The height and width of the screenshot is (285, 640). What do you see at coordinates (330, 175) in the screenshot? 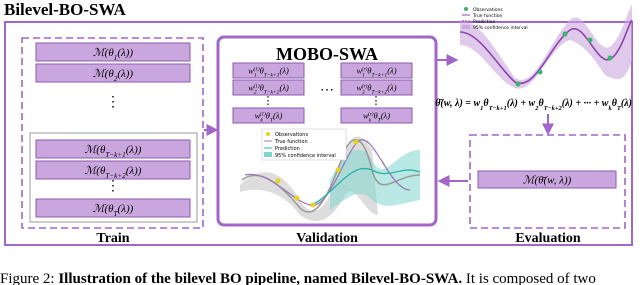
I see `validation-plot` at bounding box center [330, 175].